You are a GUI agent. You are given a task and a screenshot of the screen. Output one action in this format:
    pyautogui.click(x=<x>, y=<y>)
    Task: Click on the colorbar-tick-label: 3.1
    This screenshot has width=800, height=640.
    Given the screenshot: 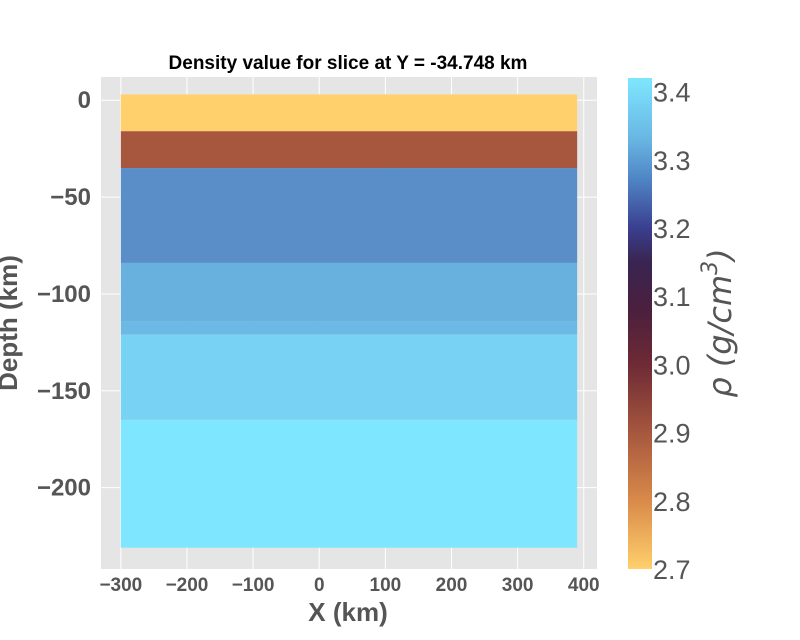 What is the action you would take?
    pyautogui.click(x=672, y=297)
    